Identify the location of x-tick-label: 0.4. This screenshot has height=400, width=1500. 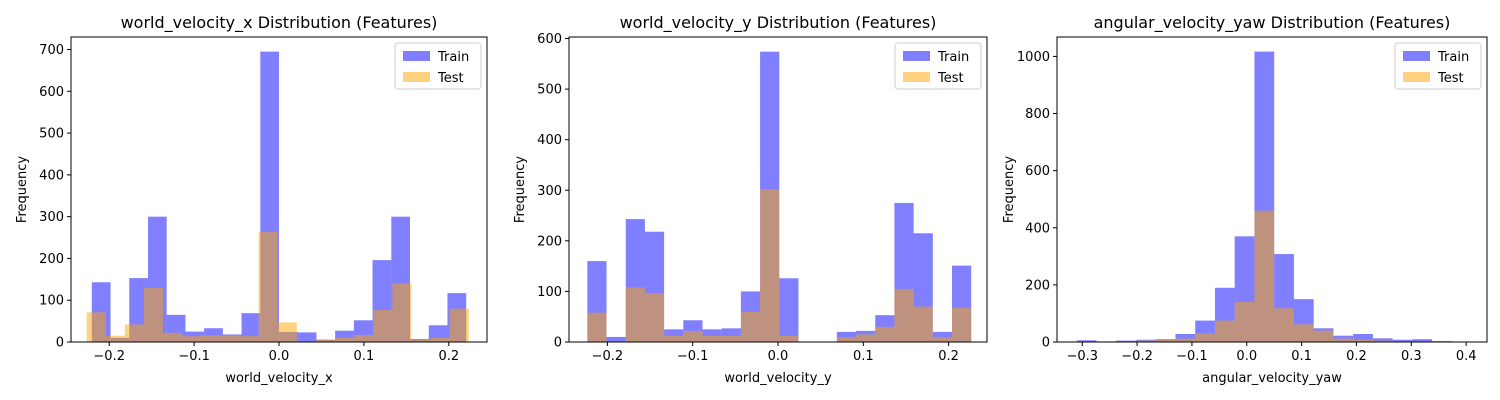
(1466, 356).